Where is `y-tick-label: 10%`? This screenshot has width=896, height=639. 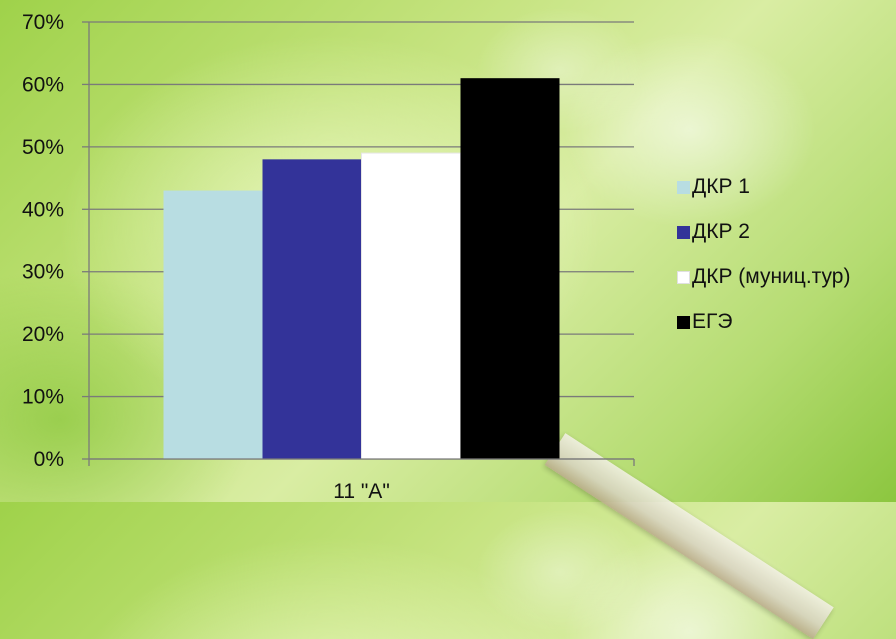 y-tick-label: 10% is located at coordinates (43, 397).